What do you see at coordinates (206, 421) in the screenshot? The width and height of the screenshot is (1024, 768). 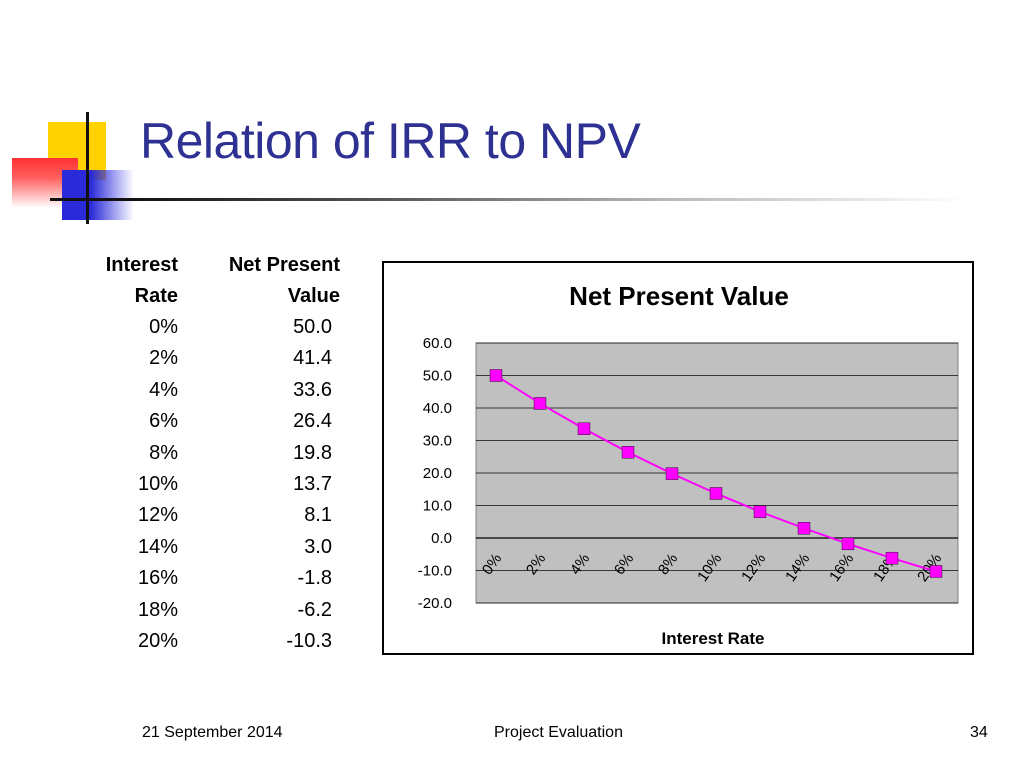 I see `table-row: 6% 26.4` at bounding box center [206, 421].